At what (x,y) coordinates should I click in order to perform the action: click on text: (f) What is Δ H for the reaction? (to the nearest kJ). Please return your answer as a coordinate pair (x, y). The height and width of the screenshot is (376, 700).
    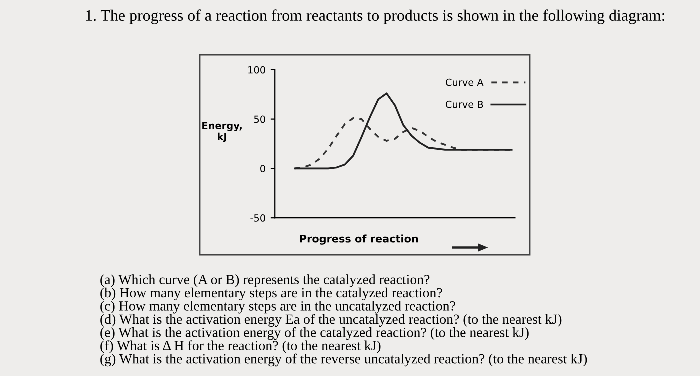
    Looking at the image, I should click on (240, 347).